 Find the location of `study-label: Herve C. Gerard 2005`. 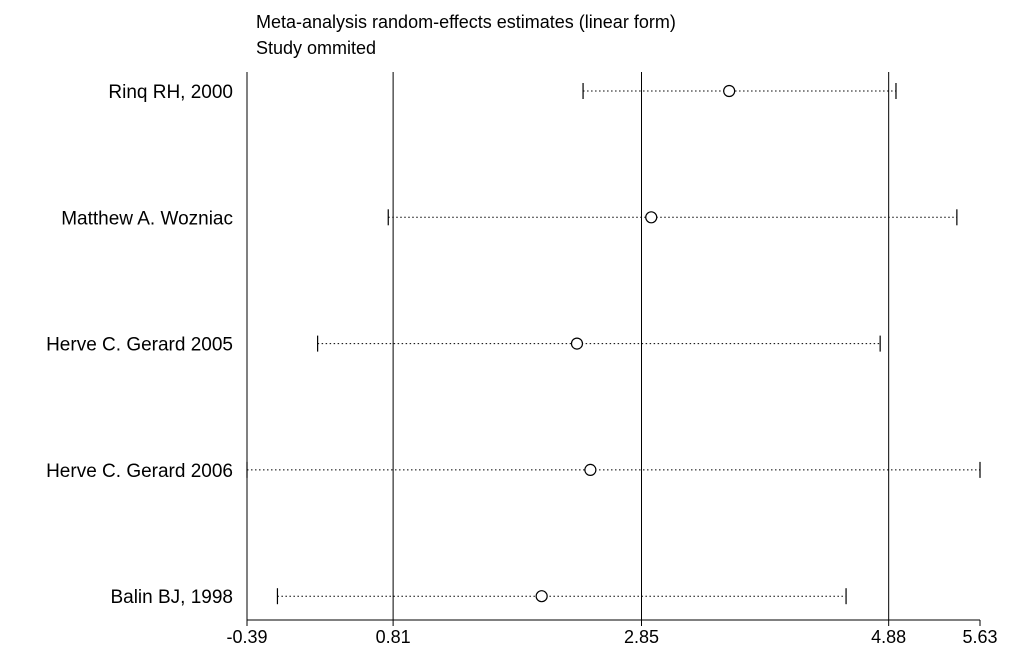

study-label: Herve C. Gerard 2005 is located at coordinates (139, 345).